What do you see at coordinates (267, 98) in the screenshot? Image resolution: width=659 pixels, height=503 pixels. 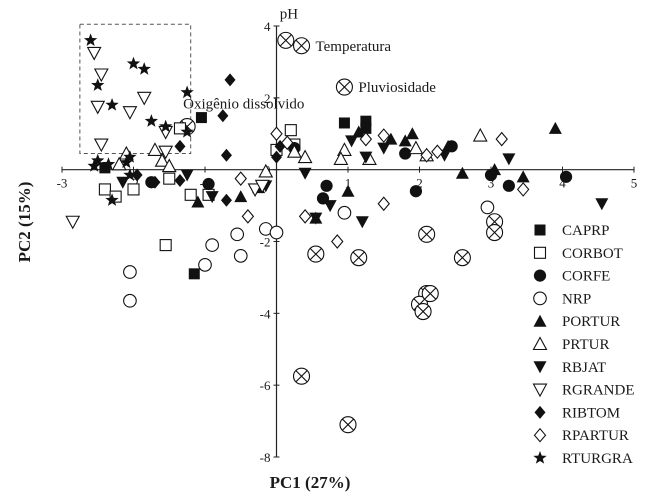 I see `y-tick-label: 2` at bounding box center [267, 98].